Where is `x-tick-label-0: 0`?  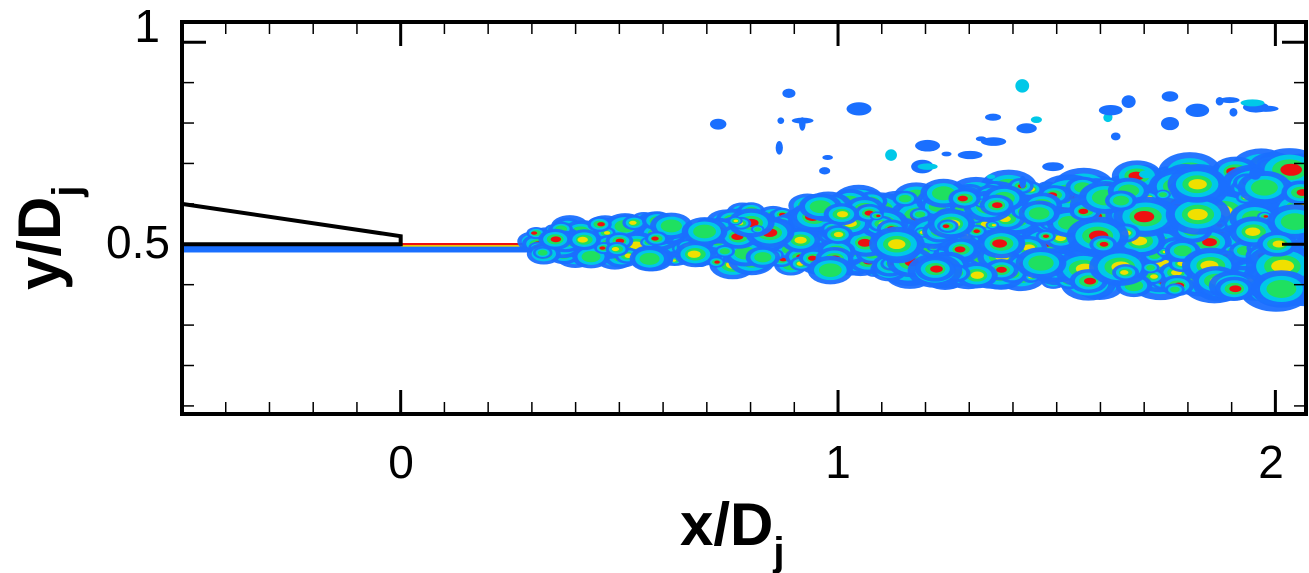
x-tick-label-0: 0 is located at coordinates (401, 462).